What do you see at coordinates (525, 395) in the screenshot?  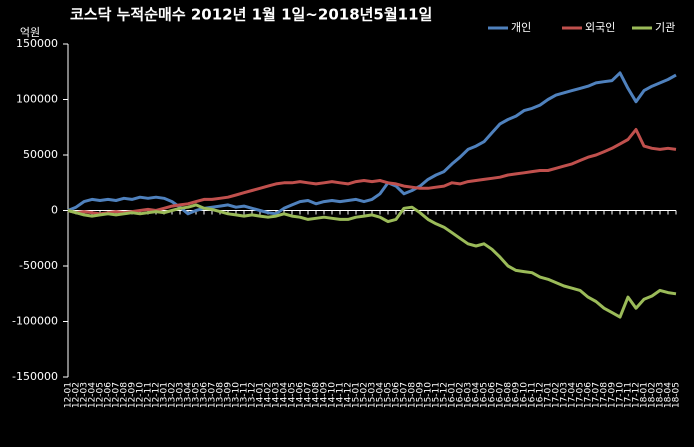 I see `x-tick-label: 16-10` at bounding box center [525, 395].